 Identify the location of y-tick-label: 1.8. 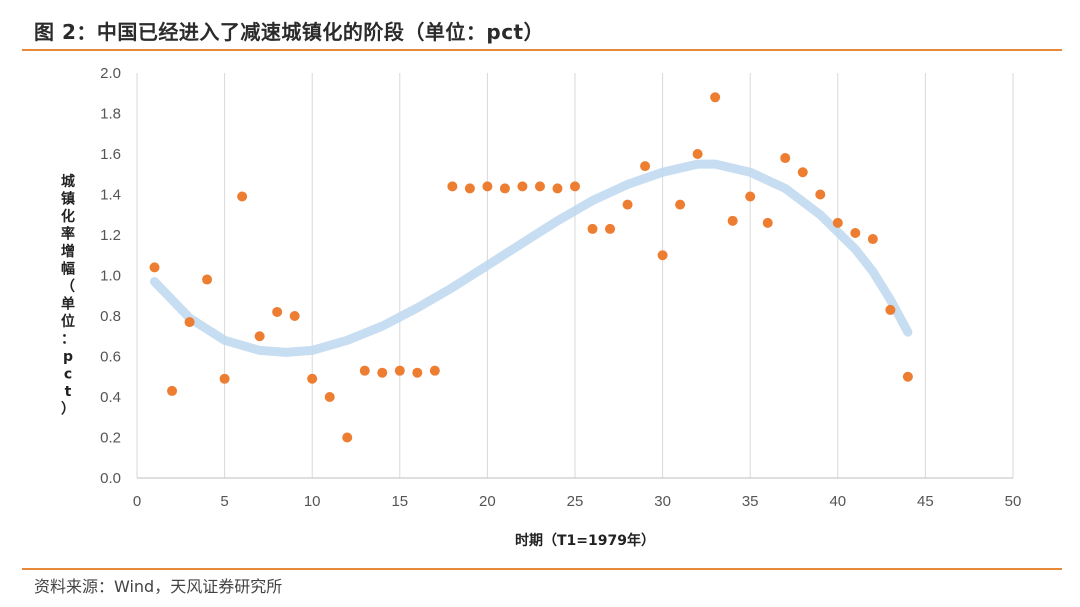
(110, 114).